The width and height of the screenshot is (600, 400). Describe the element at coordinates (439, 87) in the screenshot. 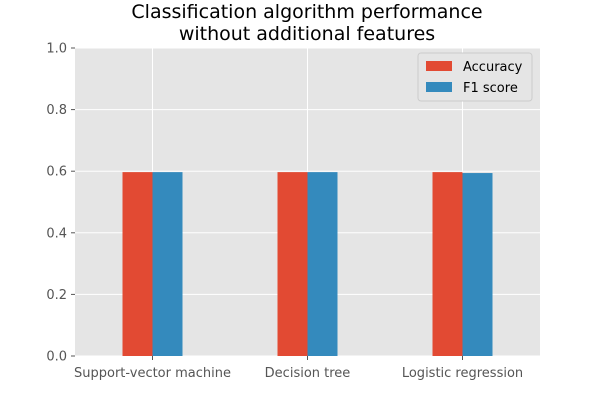

I see `legend-swatch-f1-score` at that location.